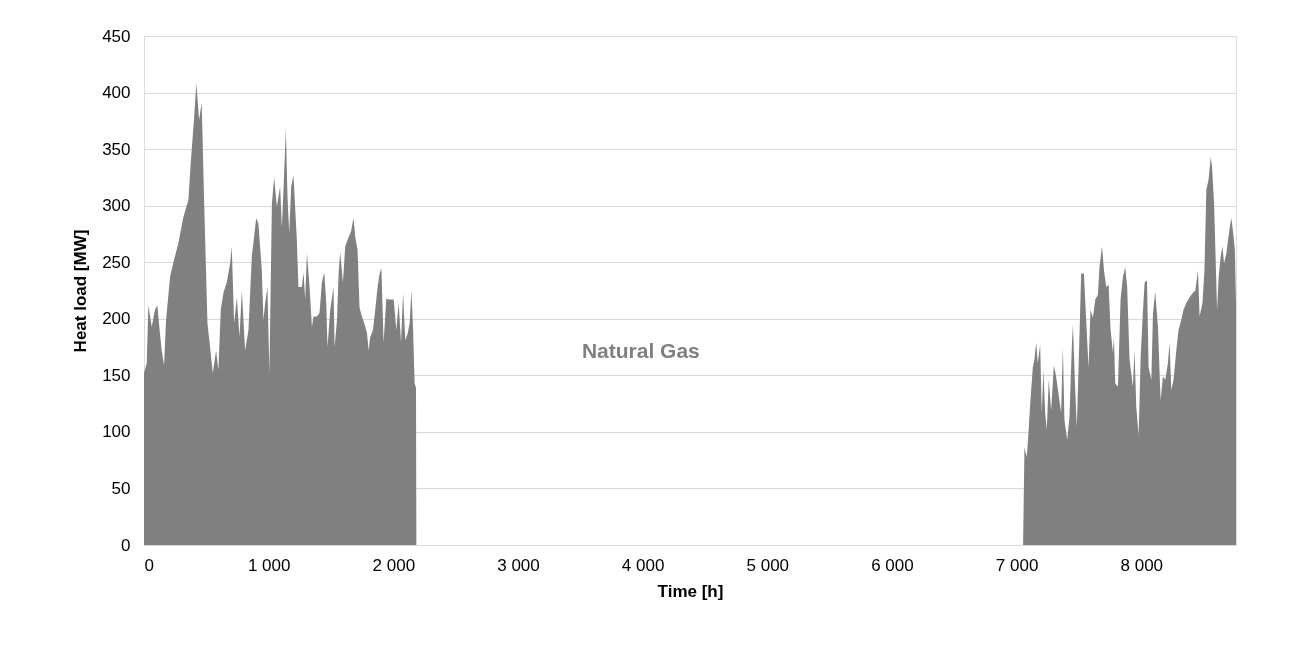 This screenshot has height=662, width=1289. I want to click on x-axis-title: Time [h], so click(690, 591).